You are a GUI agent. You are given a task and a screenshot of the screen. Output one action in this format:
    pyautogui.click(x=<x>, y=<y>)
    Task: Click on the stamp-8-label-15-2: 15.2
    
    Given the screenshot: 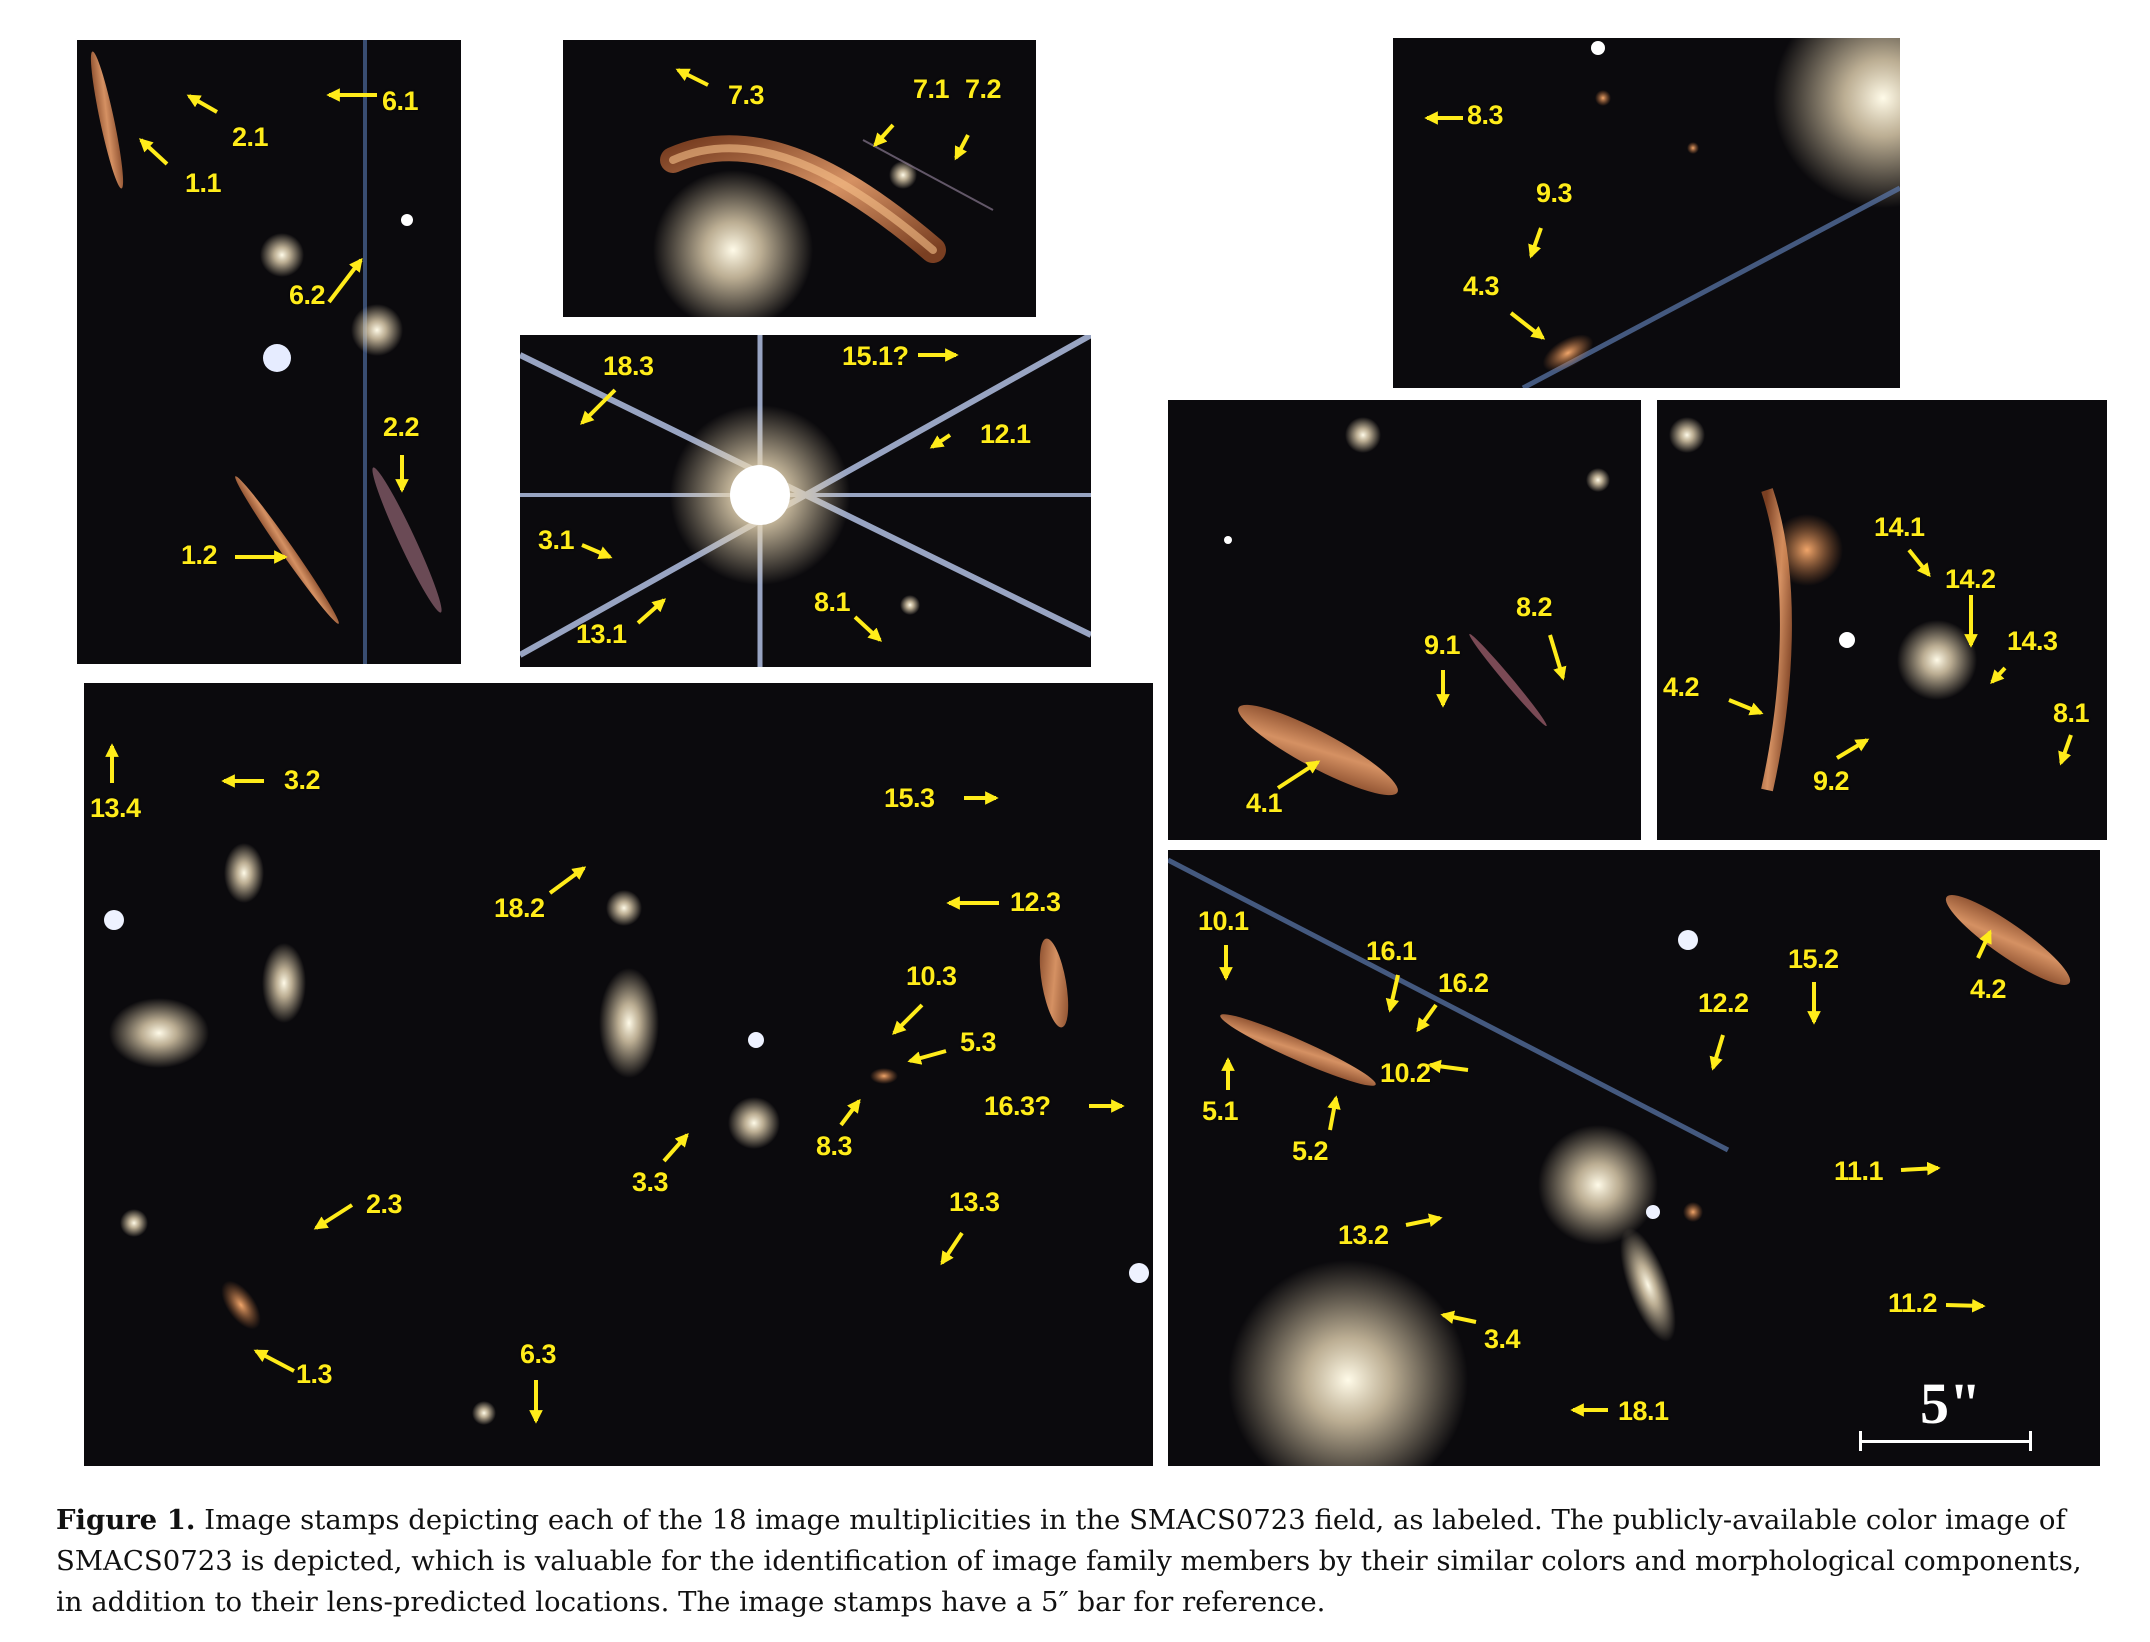 What is the action you would take?
    pyautogui.click(x=1813, y=959)
    